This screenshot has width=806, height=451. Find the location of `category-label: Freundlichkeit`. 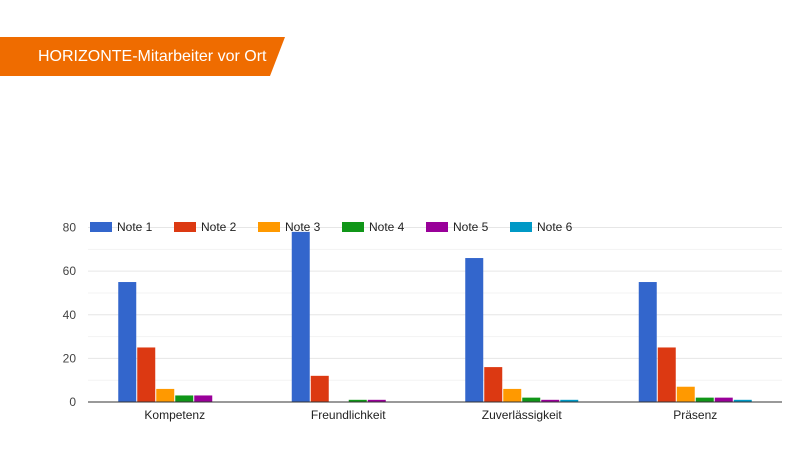

category-label: Freundlichkeit is located at coordinates (348, 415).